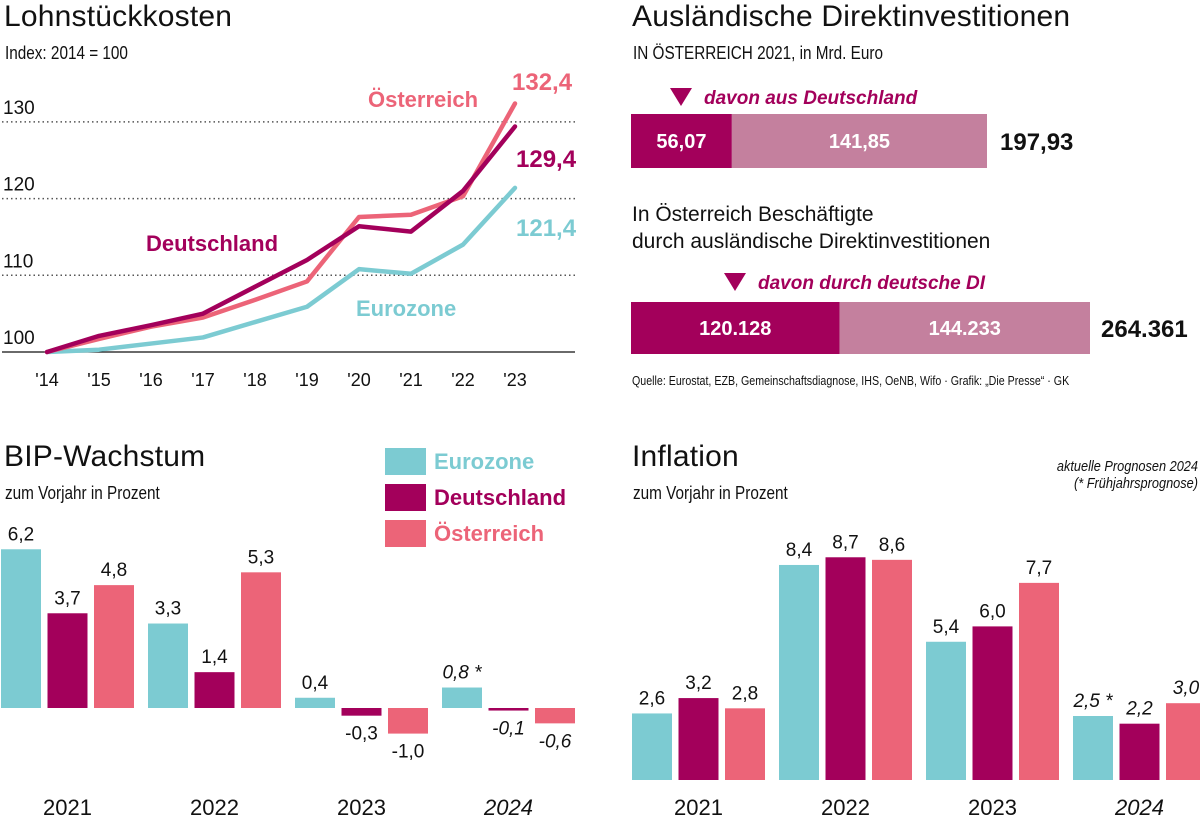 Image resolution: width=1200 pixels, height=821 pixels. What do you see at coordinates (892, 669) in the screenshot?
I see `inflation-bar-oesterreich-2022` at bounding box center [892, 669].